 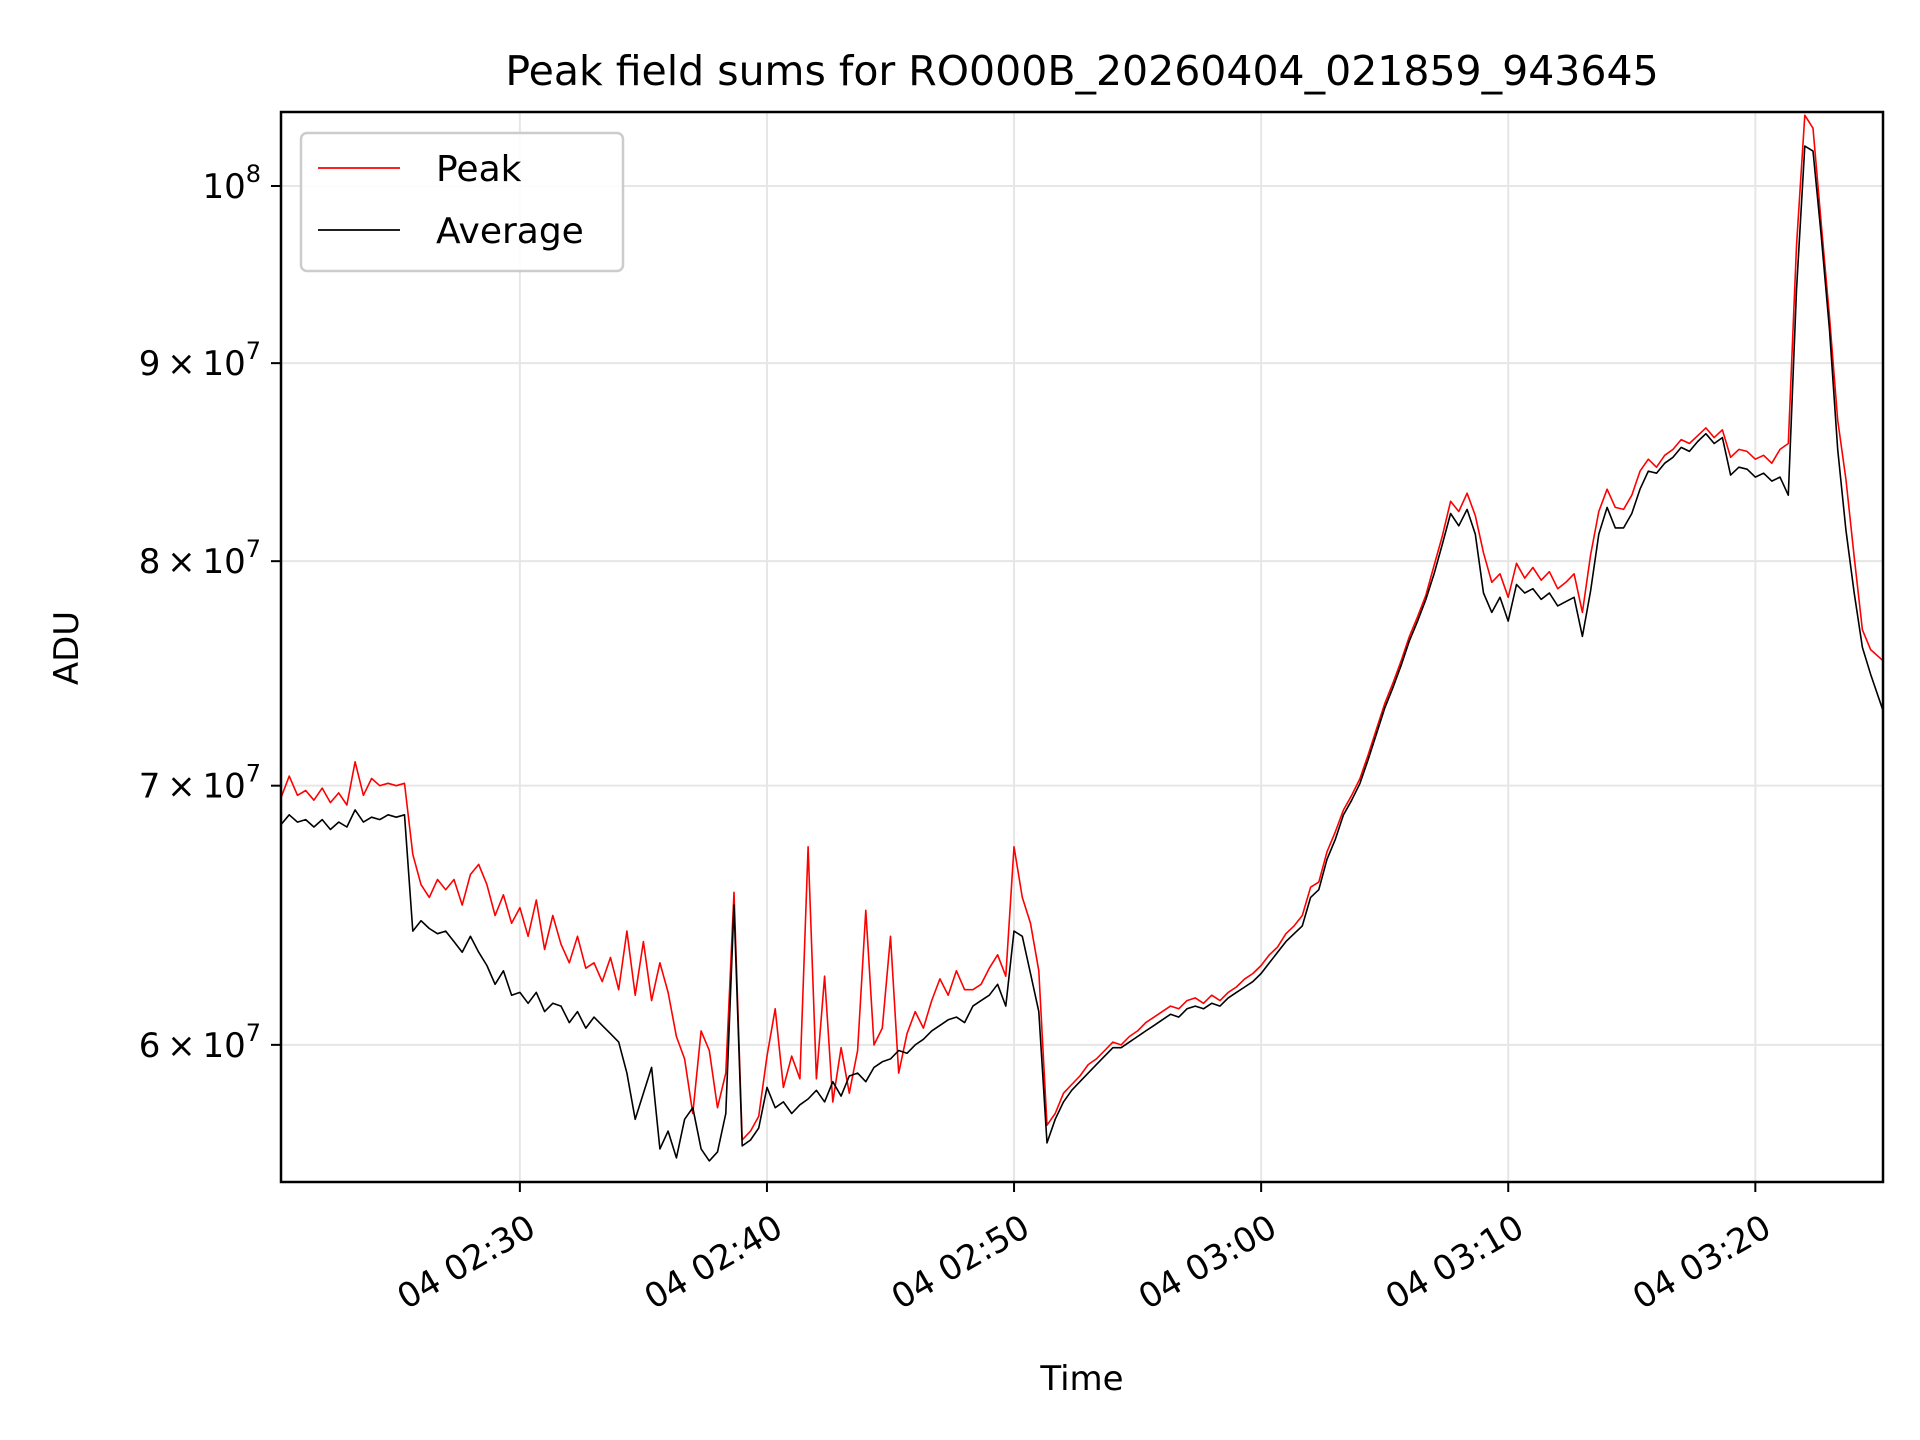 What do you see at coordinates (200, 360) in the screenshot?
I see `y-tick-label: 9 × 10⁷` at bounding box center [200, 360].